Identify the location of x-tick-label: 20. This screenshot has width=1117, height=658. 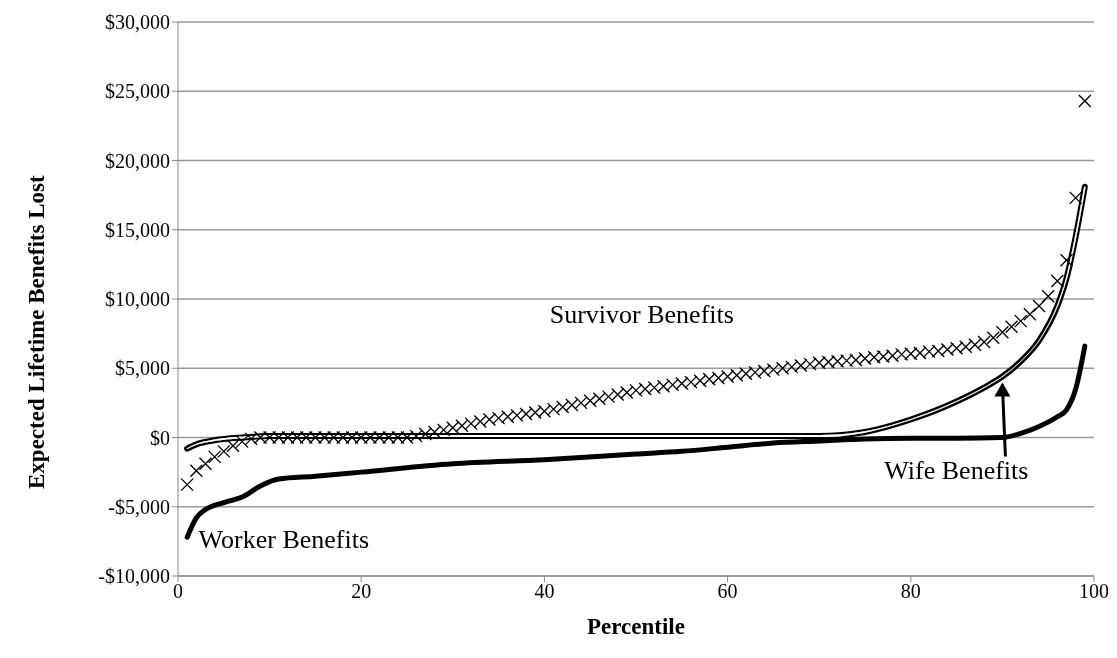
(361, 591).